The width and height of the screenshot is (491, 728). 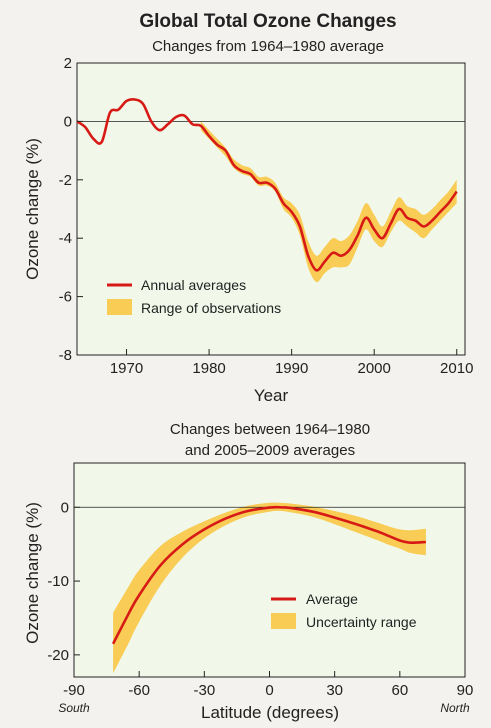 I want to click on chart2-title-line2: and 2005–2009 averages, so click(x=270, y=450).